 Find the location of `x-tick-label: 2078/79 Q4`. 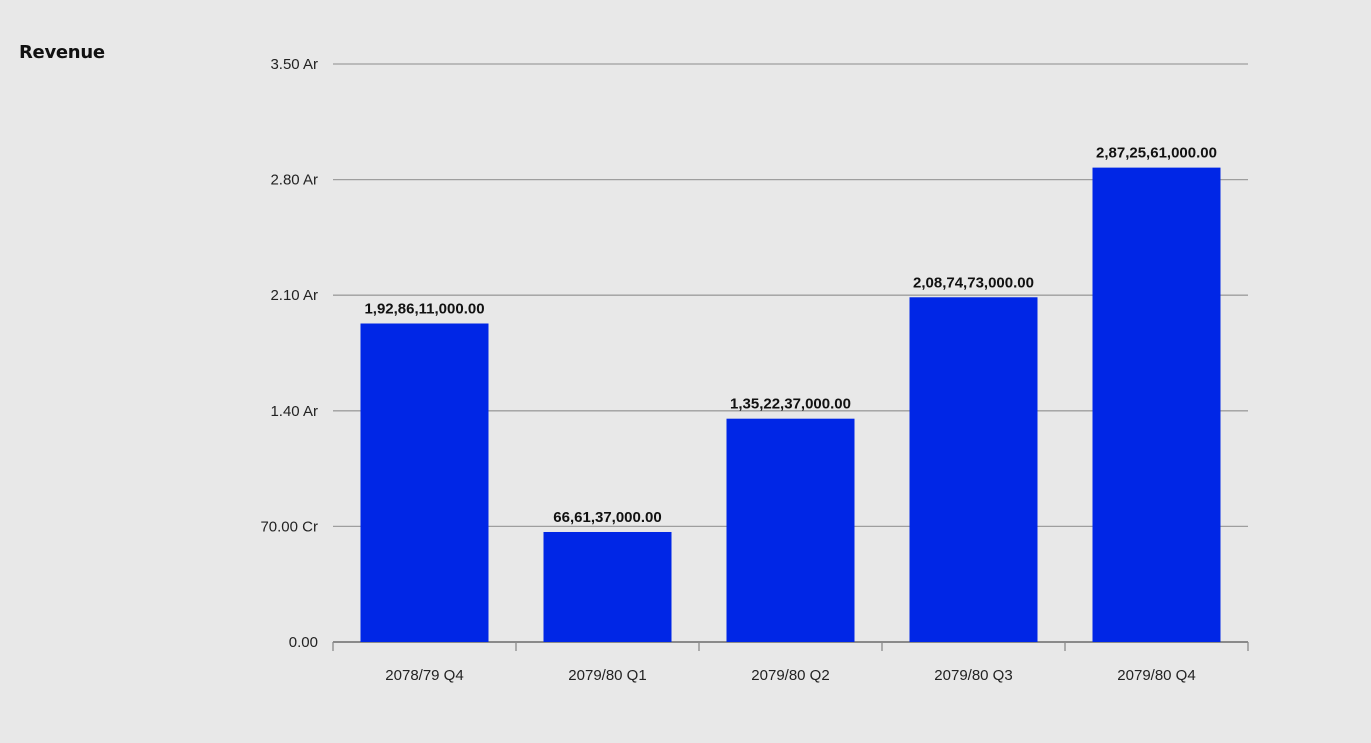

x-tick-label: 2078/79 Q4 is located at coordinates (424, 675).